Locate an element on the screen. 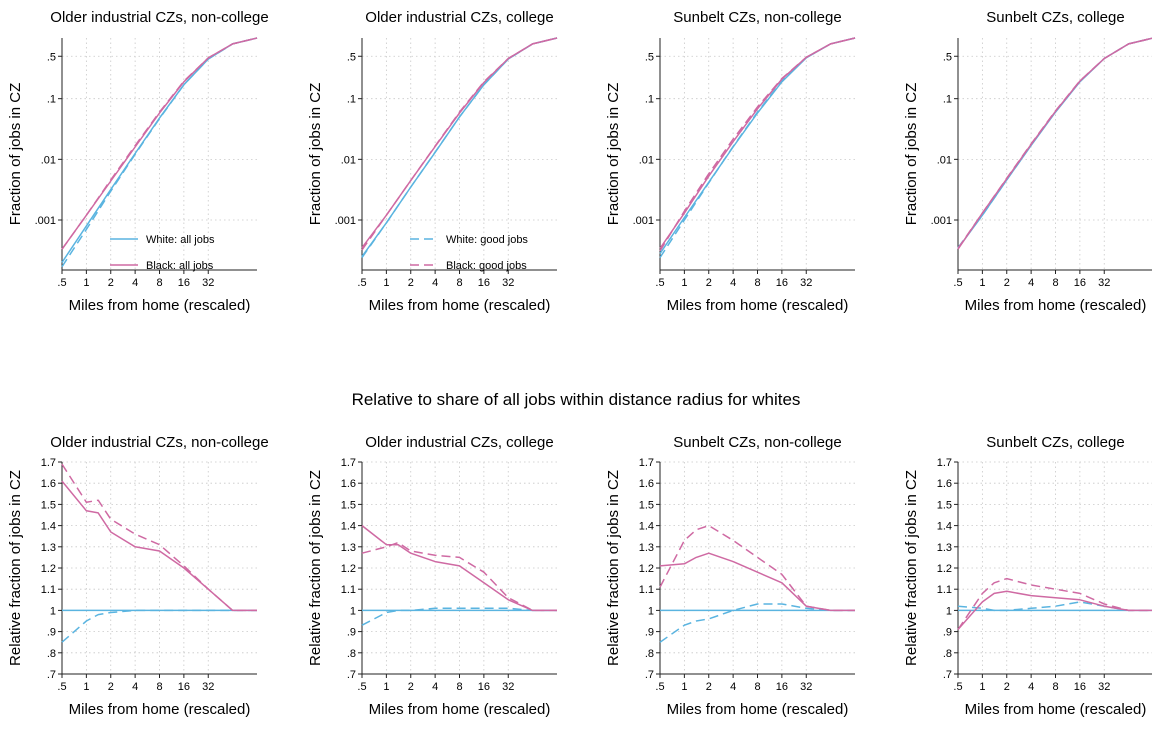 Image resolution: width=1152 pixels, height=734 pixels. legend-label: White: good jobs is located at coordinates (487, 240).